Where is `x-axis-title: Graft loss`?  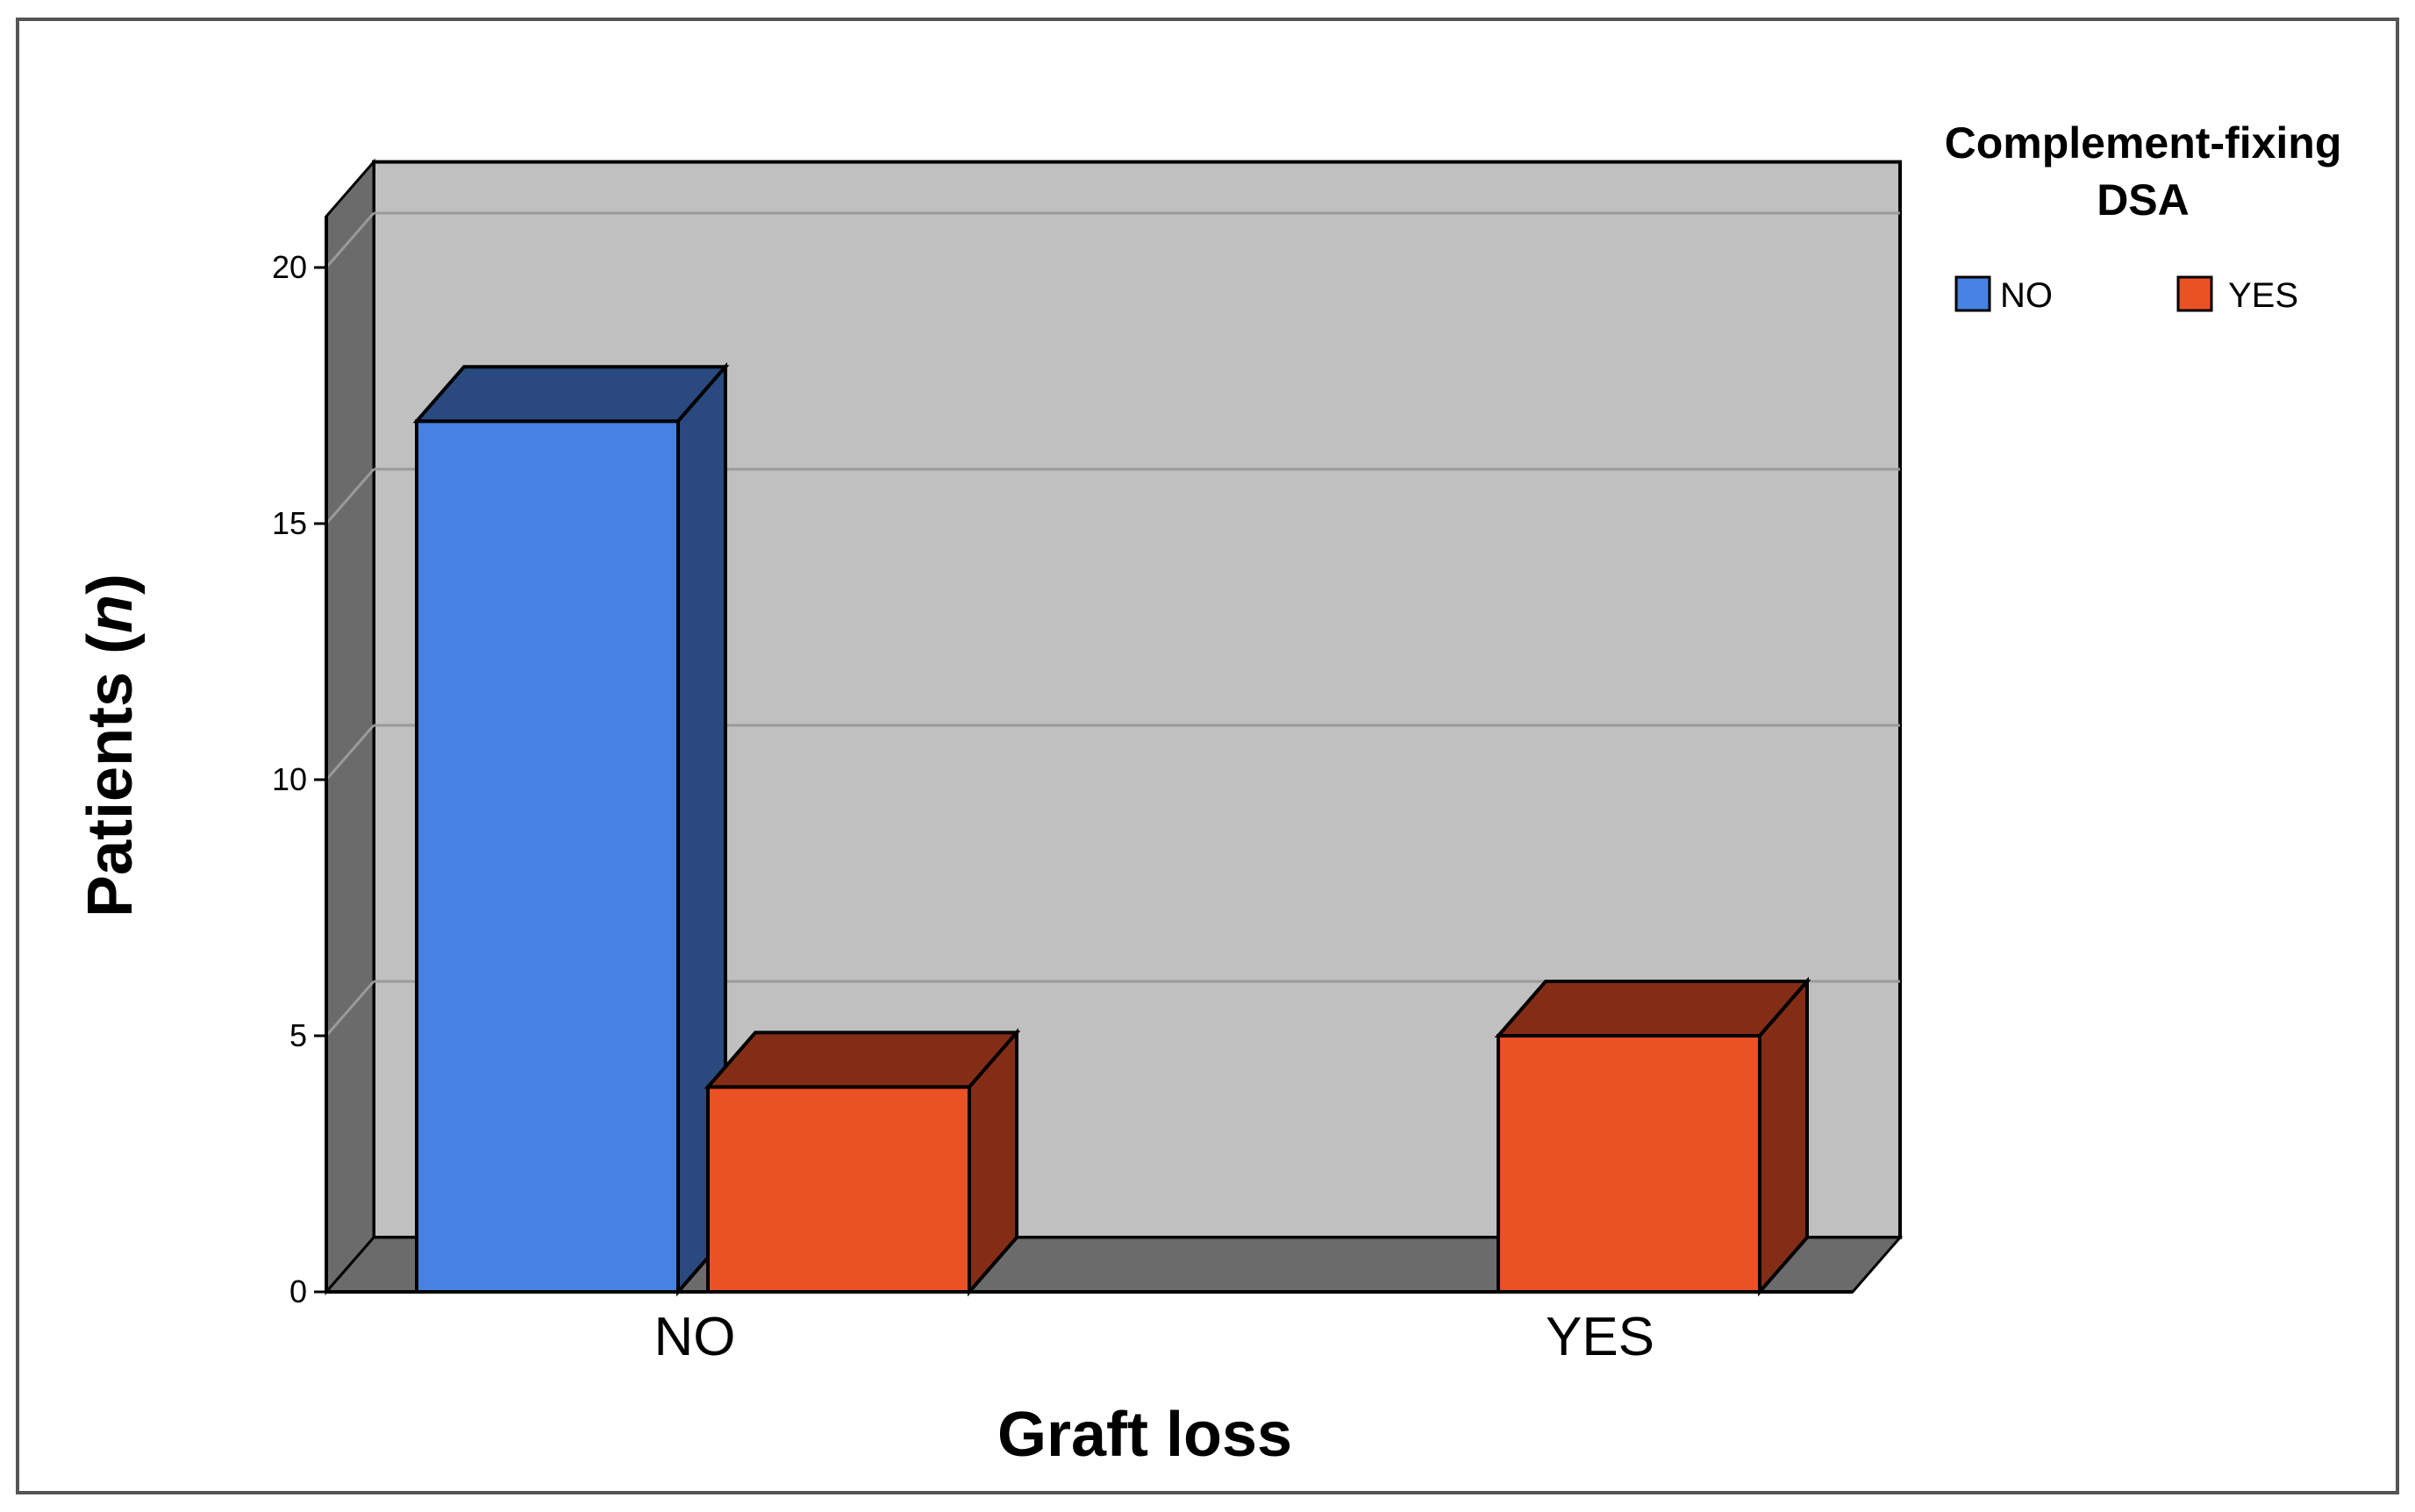 x-axis-title: Graft loss is located at coordinates (1145, 1435).